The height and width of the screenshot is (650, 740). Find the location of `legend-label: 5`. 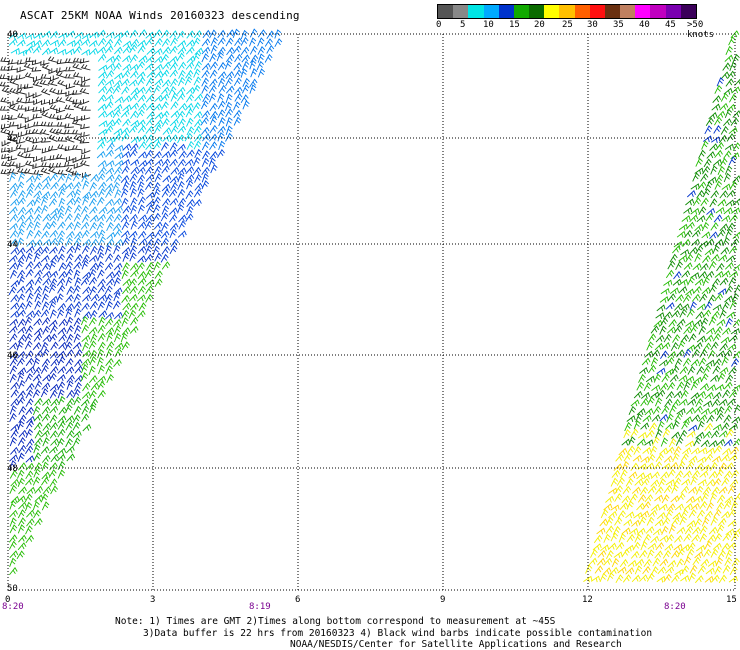

legend-label: 5 is located at coordinates (463, 25).